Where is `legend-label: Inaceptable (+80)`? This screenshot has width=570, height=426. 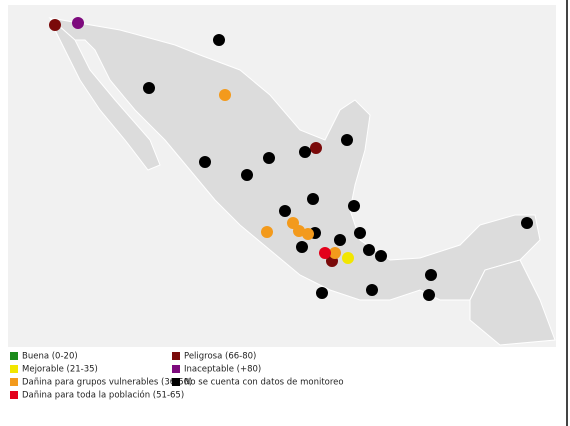
legend-label: Inaceptable (+80) is located at coordinates (222, 370).